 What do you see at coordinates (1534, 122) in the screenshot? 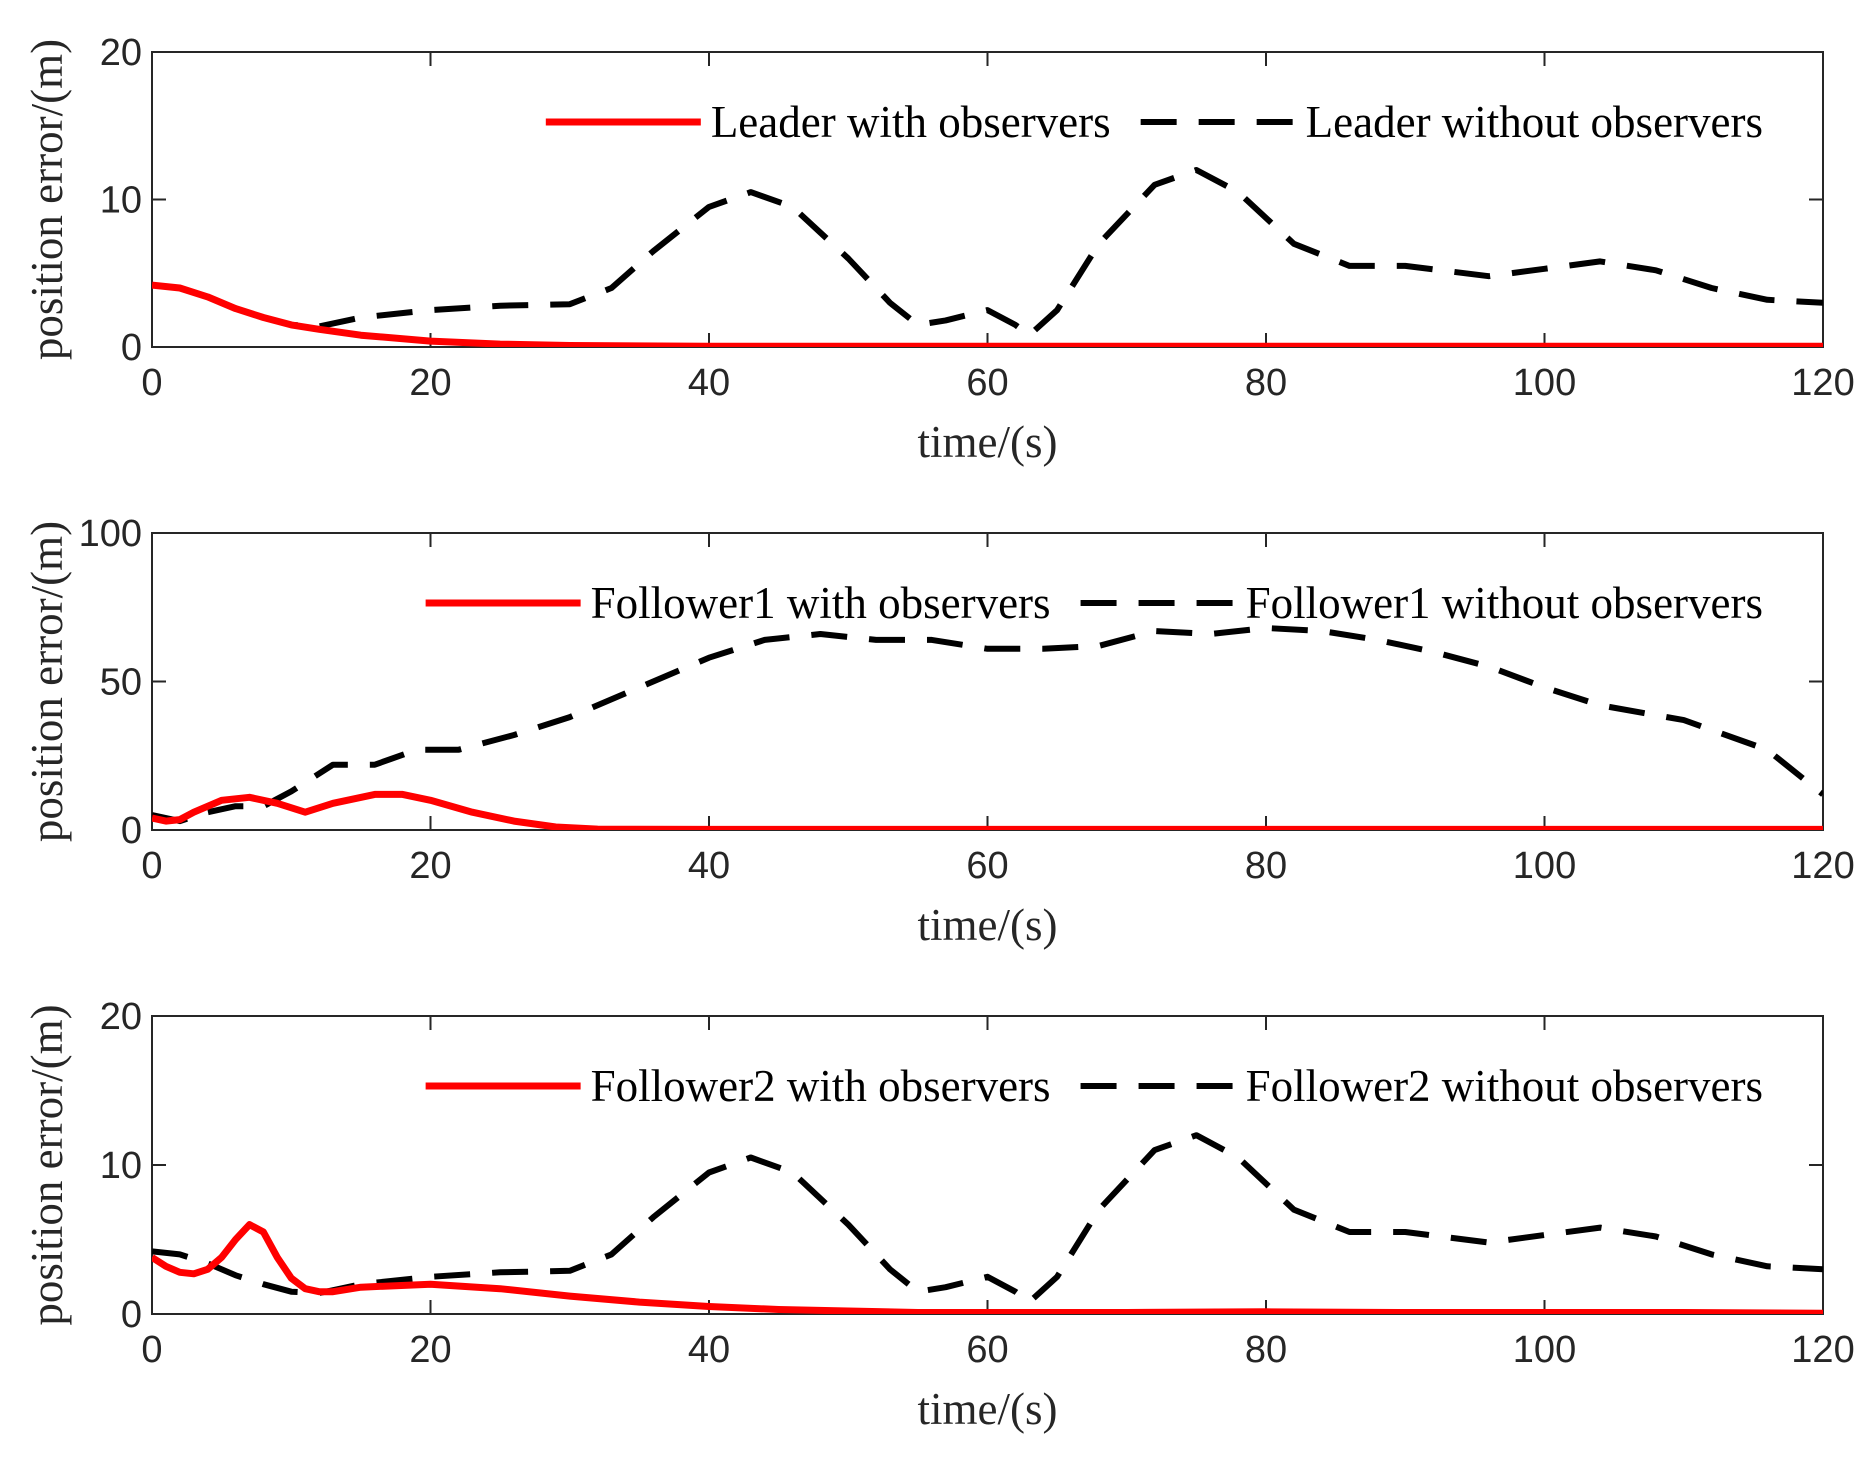
I see `legend-label: Leader without observers` at bounding box center [1534, 122].